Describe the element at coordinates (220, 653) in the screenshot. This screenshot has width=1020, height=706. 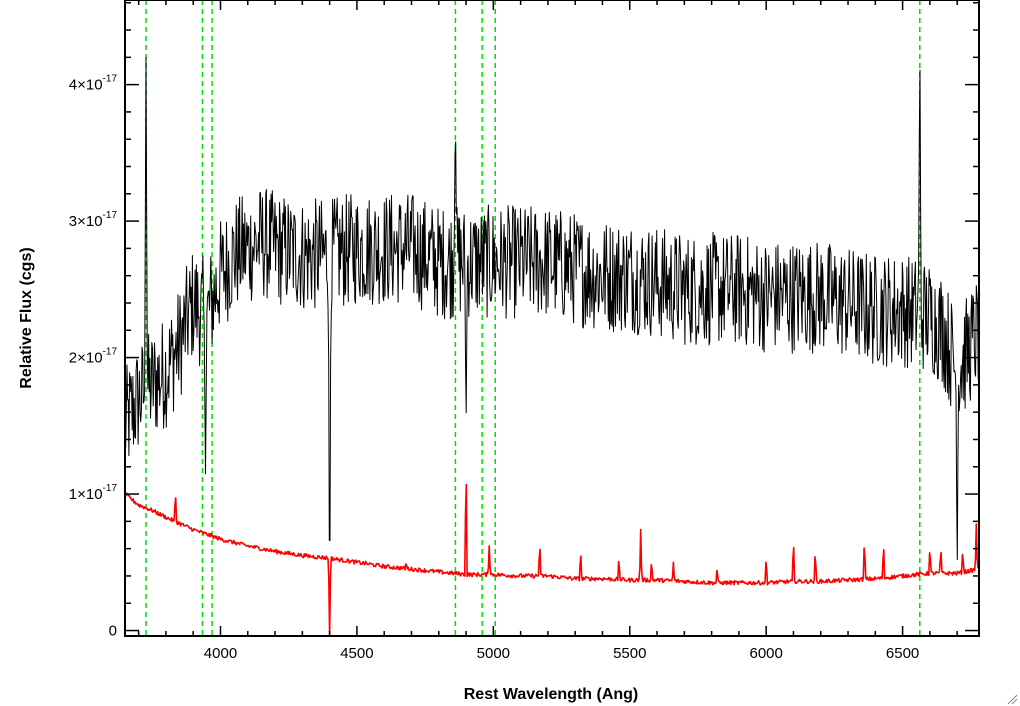
I see `x-tick-label-0: 4000` at that location.